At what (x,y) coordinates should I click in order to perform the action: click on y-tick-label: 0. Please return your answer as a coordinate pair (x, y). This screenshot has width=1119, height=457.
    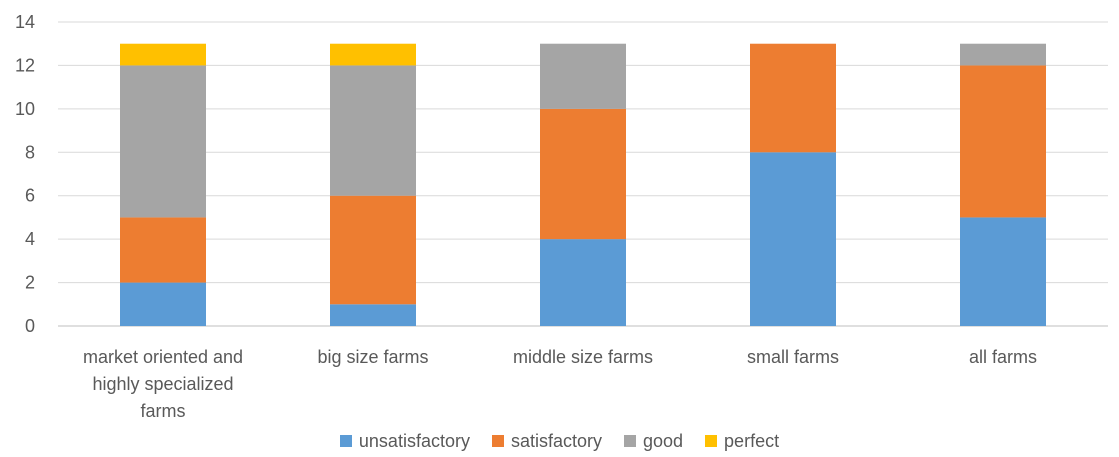
    Looking at the image, I should click on (30, 326).